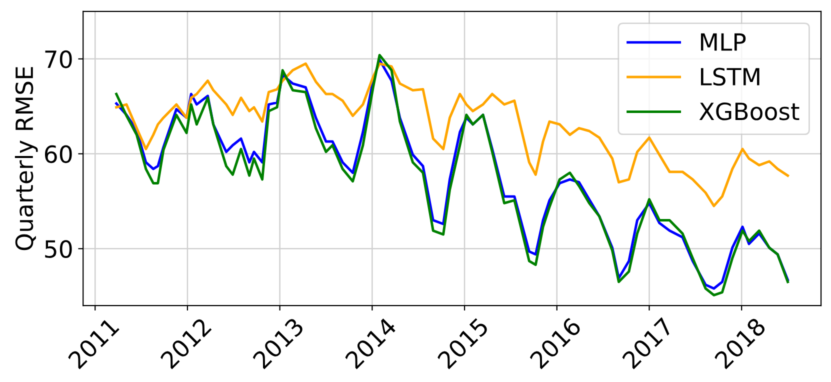  What do you see at coordinates (58, 154) in the screenshot?
I see `y-tick-label: 60` at bounding box center [58, 154].